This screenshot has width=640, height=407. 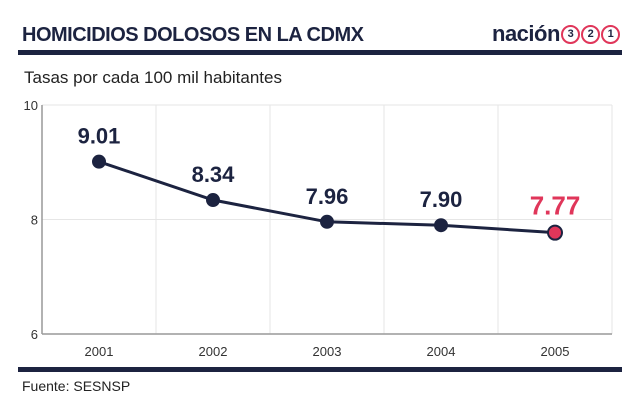 I want to click on x-tick-label: 2002, so click(x=213, y=351).